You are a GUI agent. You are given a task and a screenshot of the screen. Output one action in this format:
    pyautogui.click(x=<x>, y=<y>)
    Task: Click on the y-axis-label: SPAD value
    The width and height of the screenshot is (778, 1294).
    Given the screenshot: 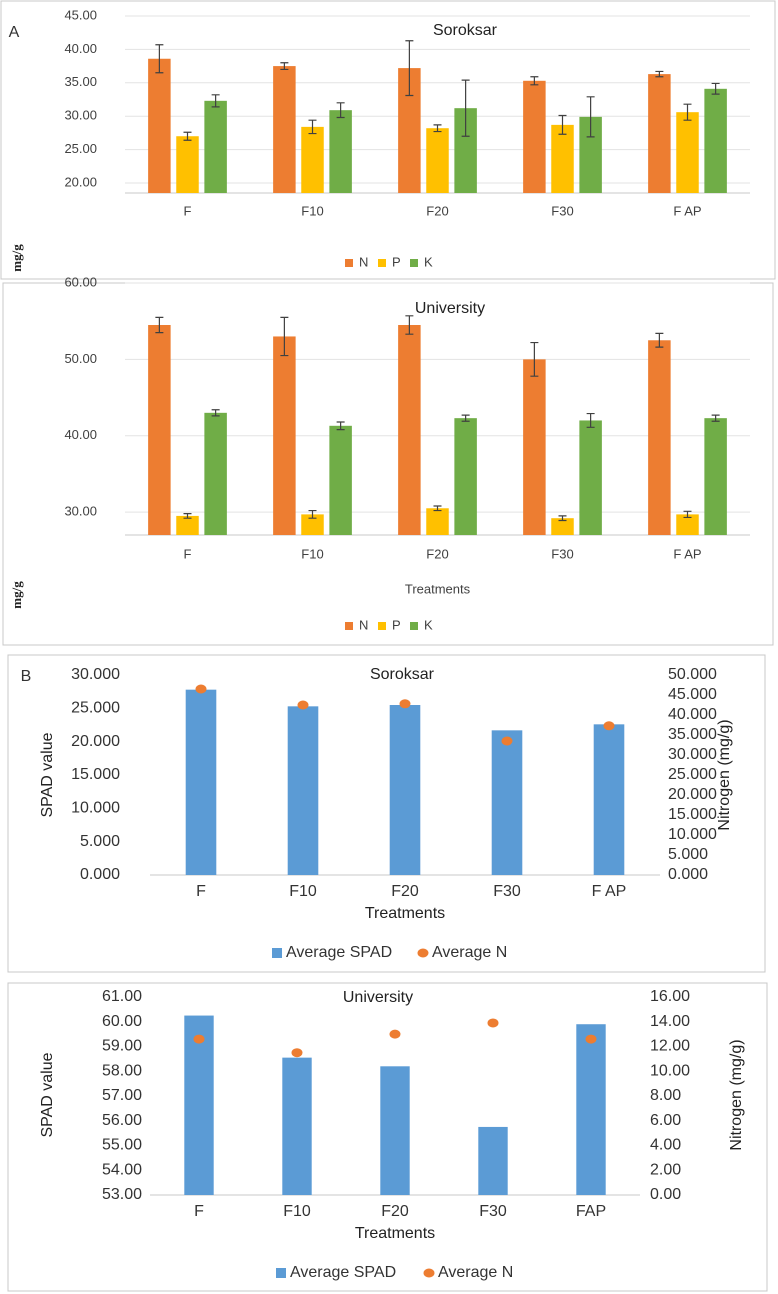 What is the action you would take?
    pyautogui.click(x=47, y=774)
    